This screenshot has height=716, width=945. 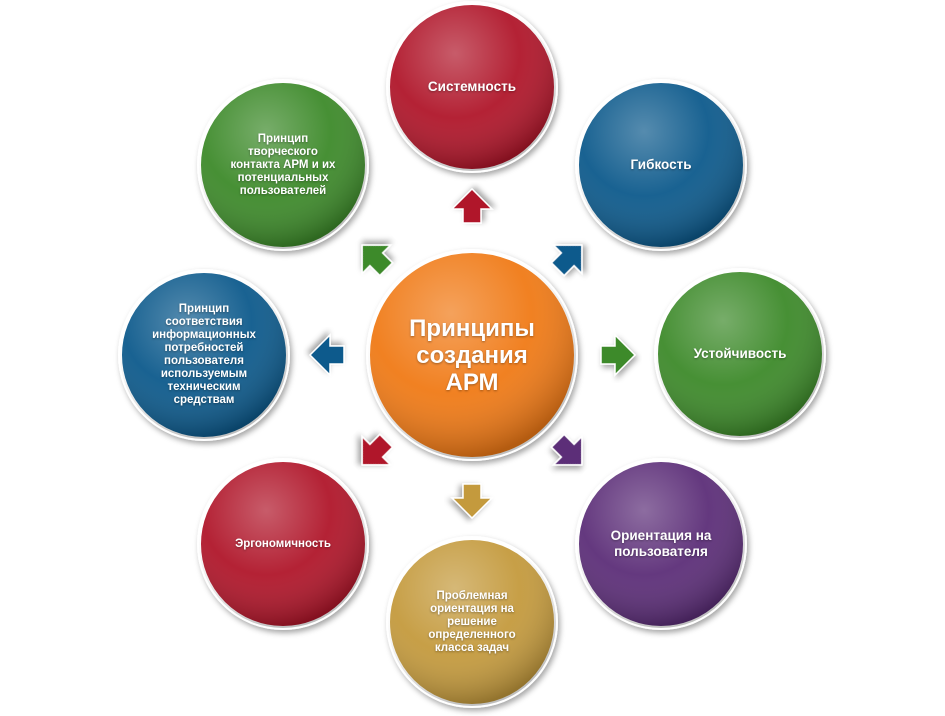 I want to click on node-tvorcheskiy-kontakt, so click(x=283, y=165).